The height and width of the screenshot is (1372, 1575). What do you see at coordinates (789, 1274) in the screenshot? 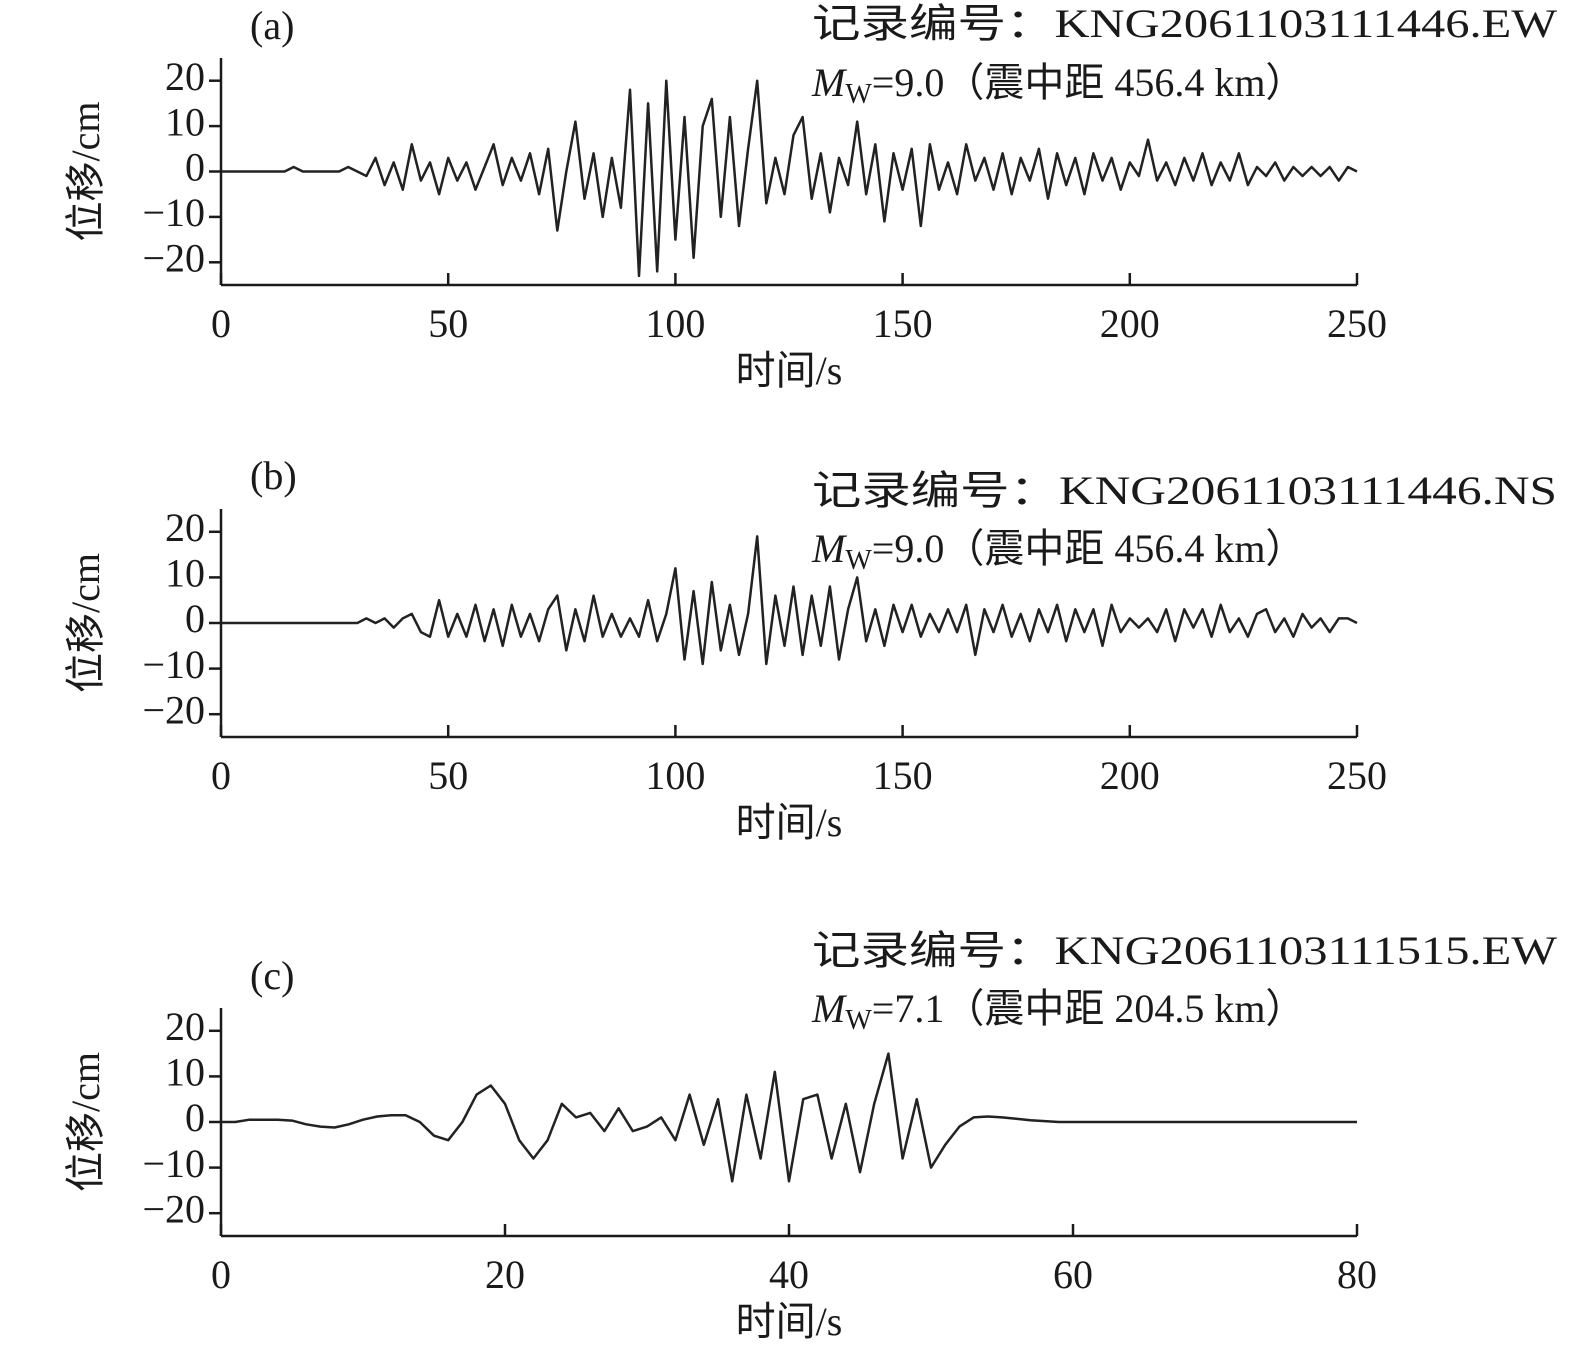
I see `x-tick-label: 40` at bounding box center [789, 1274].